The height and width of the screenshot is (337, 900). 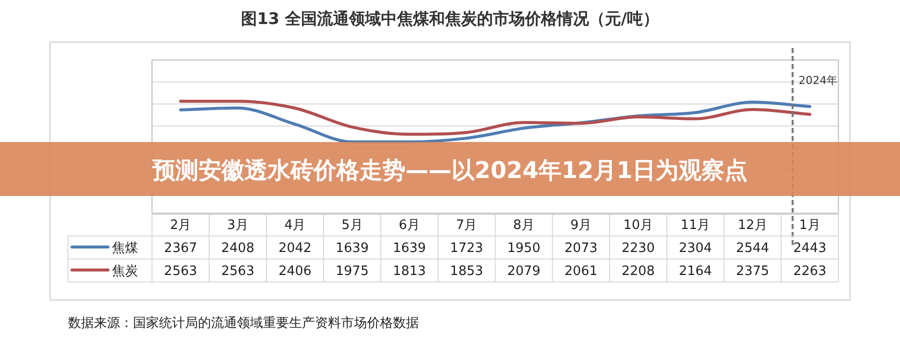 I want to click on x-tick-label: 11月, so click(x=695, y=225).